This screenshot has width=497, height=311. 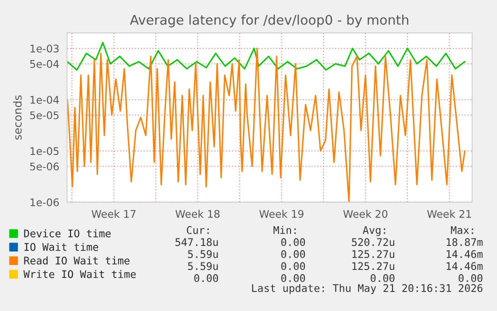 I want to click on text: Cur:, so click(x=197, y=230).